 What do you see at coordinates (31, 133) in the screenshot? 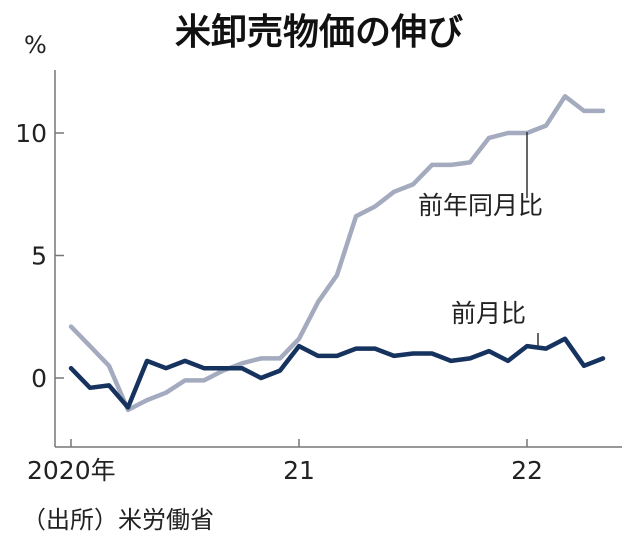
I see `y-tick-label: 10` at bounding box center [31, 133].